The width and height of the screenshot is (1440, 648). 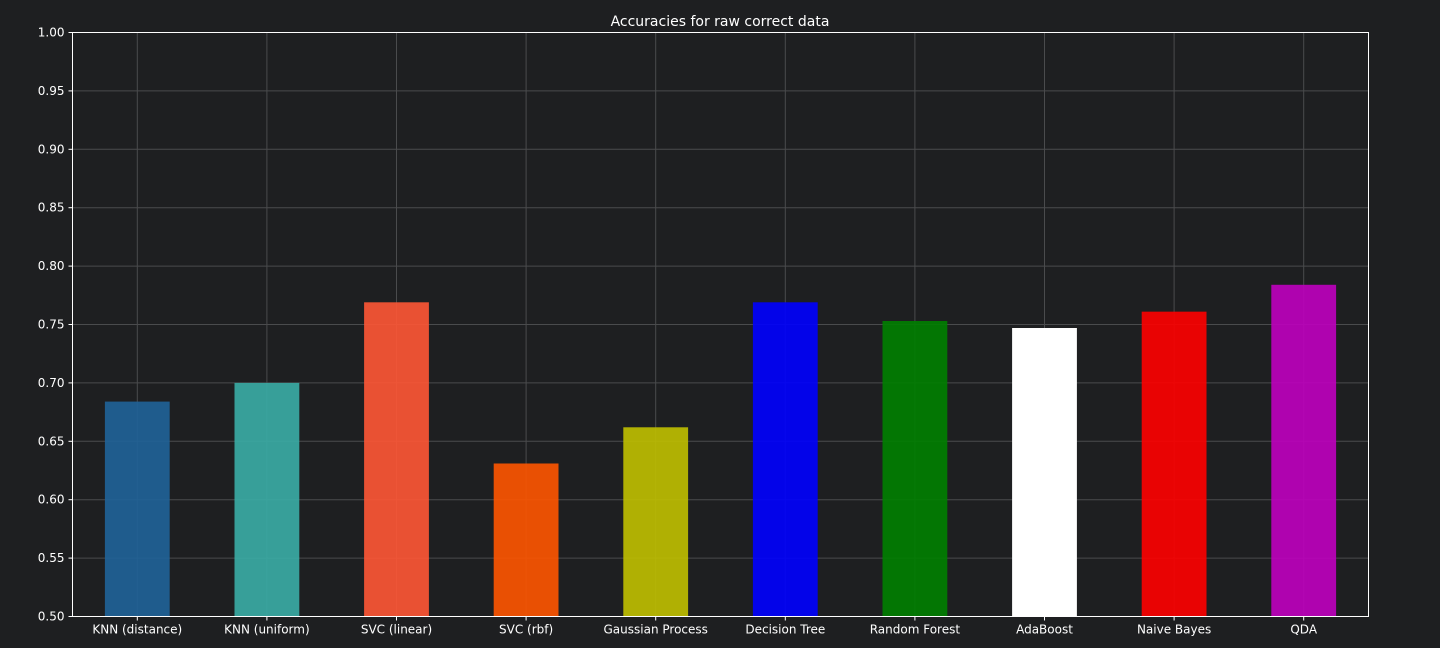 What do you see at coordinates (51, 208) in the screenshot?
I see `y-tick-label: 0.85` at bounding box center [51, 208].